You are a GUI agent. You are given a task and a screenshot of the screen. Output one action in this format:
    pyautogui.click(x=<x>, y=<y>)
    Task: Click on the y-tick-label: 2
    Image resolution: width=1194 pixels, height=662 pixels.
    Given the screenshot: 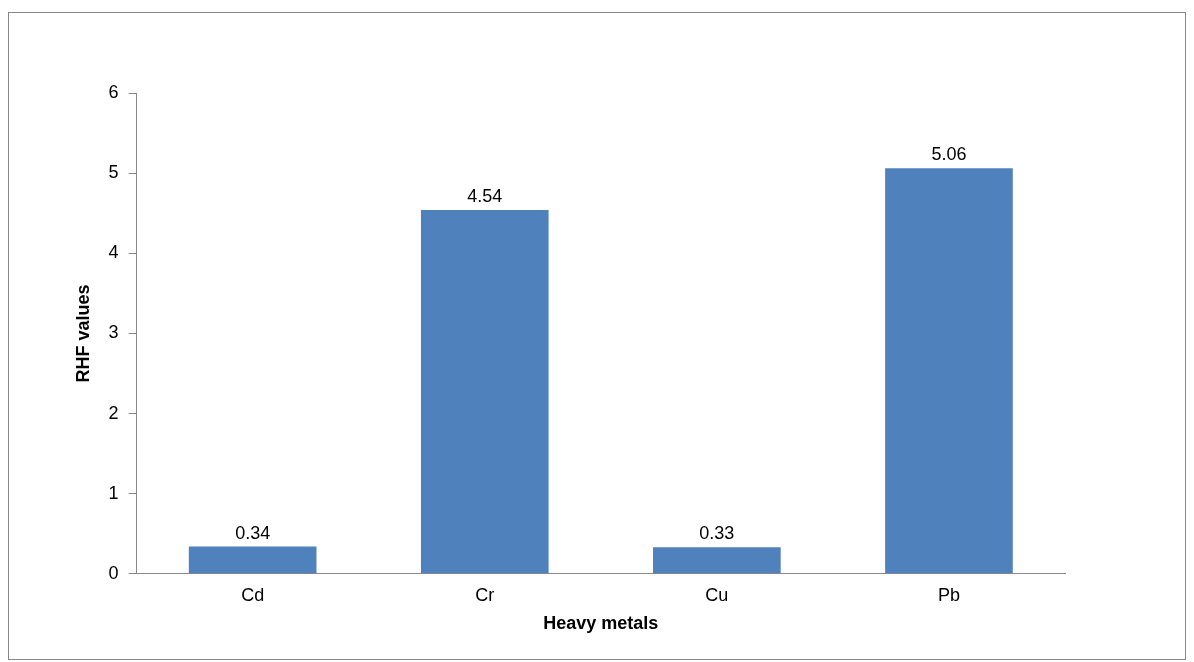 What is the action you would take?
    pyautogui.click(x=113, y=412)
    